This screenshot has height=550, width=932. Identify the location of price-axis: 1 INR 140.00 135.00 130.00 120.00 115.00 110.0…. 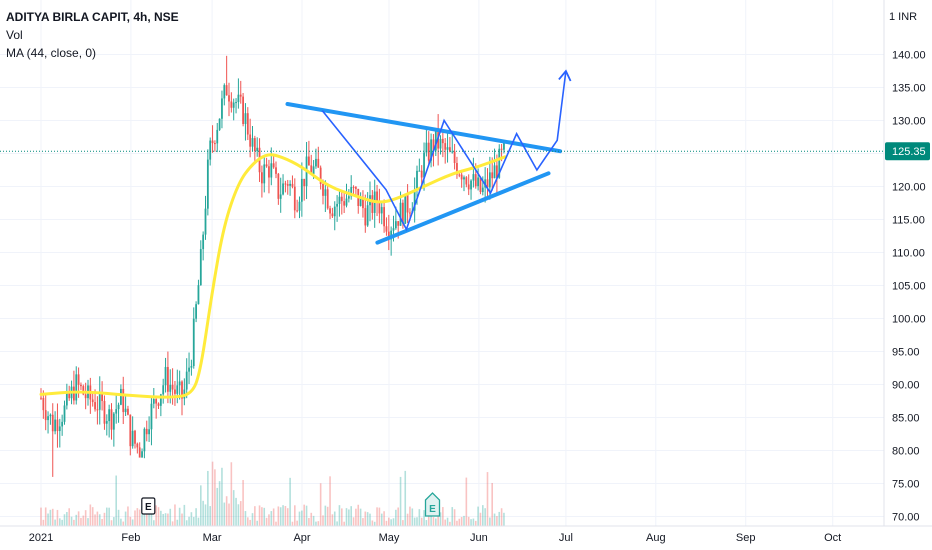
(907, 275).